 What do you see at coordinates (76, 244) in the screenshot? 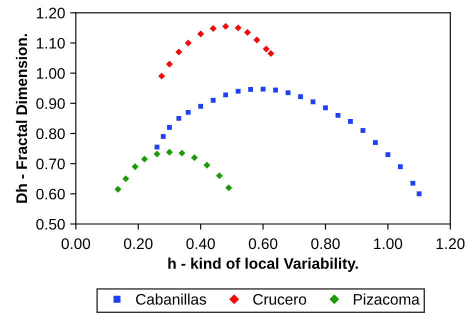
I see `x-tick-label: 0.00` at bounding box center [76, 244].